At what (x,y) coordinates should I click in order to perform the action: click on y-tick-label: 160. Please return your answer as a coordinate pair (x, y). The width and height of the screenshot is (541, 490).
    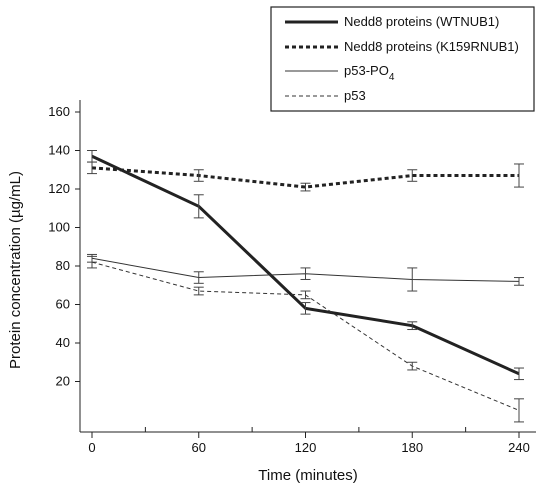
    Looking at the image, I should click on (59, 111).